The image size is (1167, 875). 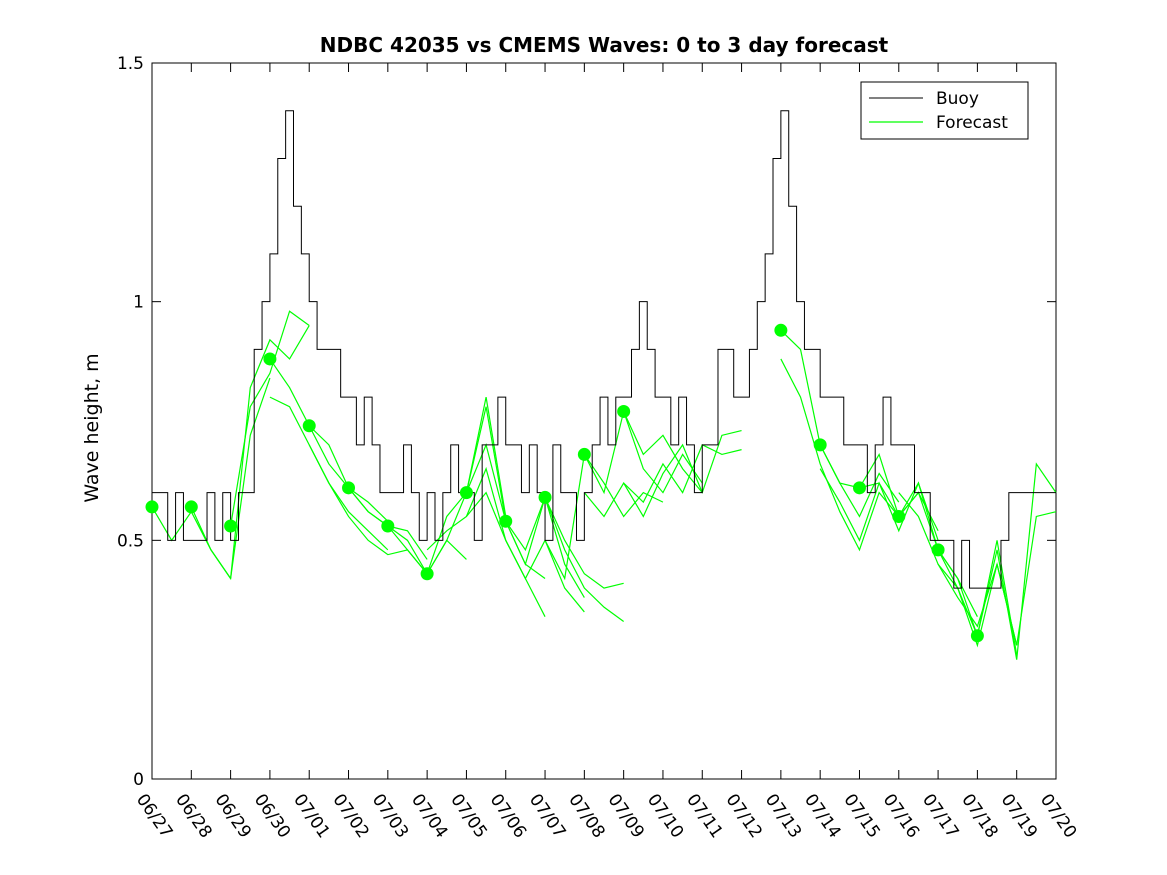 I want to click on y-tick-label: 1.5, so click(x=130, y=64).